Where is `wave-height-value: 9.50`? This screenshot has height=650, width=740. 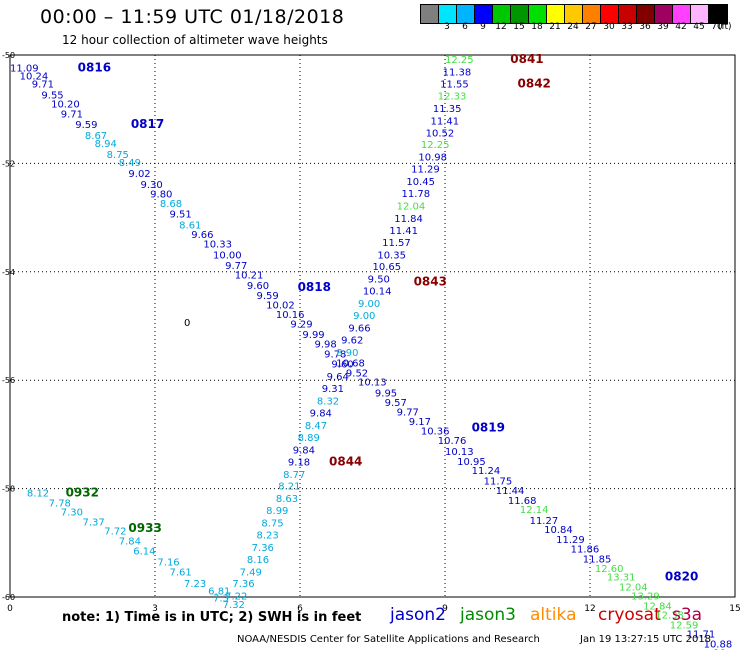
wave-height-value: 9.50 is located at coordinates (379, 280).